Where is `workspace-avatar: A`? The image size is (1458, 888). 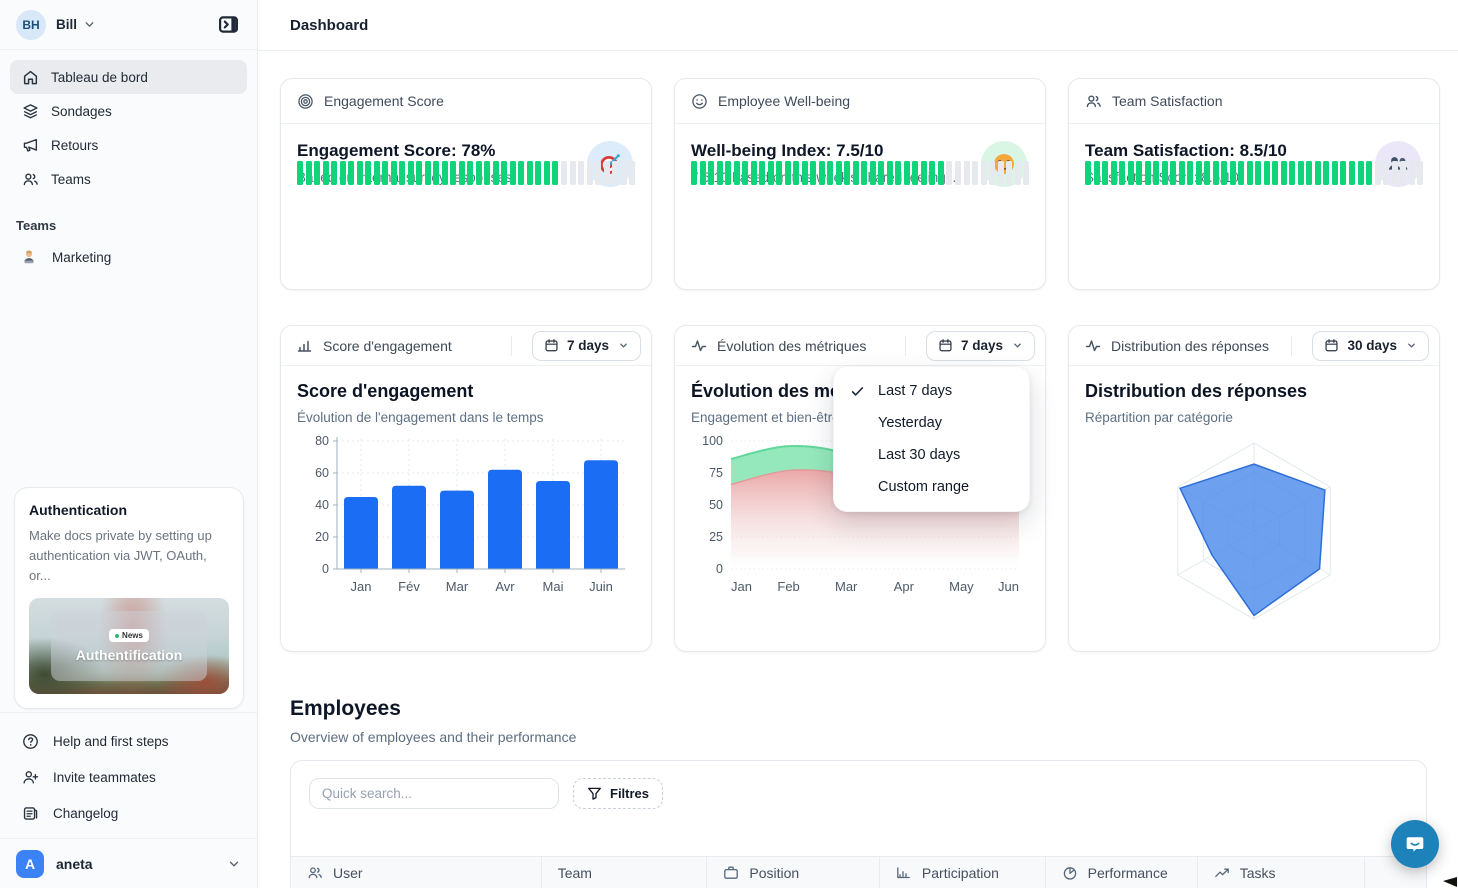 workspace-avatar: A is located at coordinates (30, 863).